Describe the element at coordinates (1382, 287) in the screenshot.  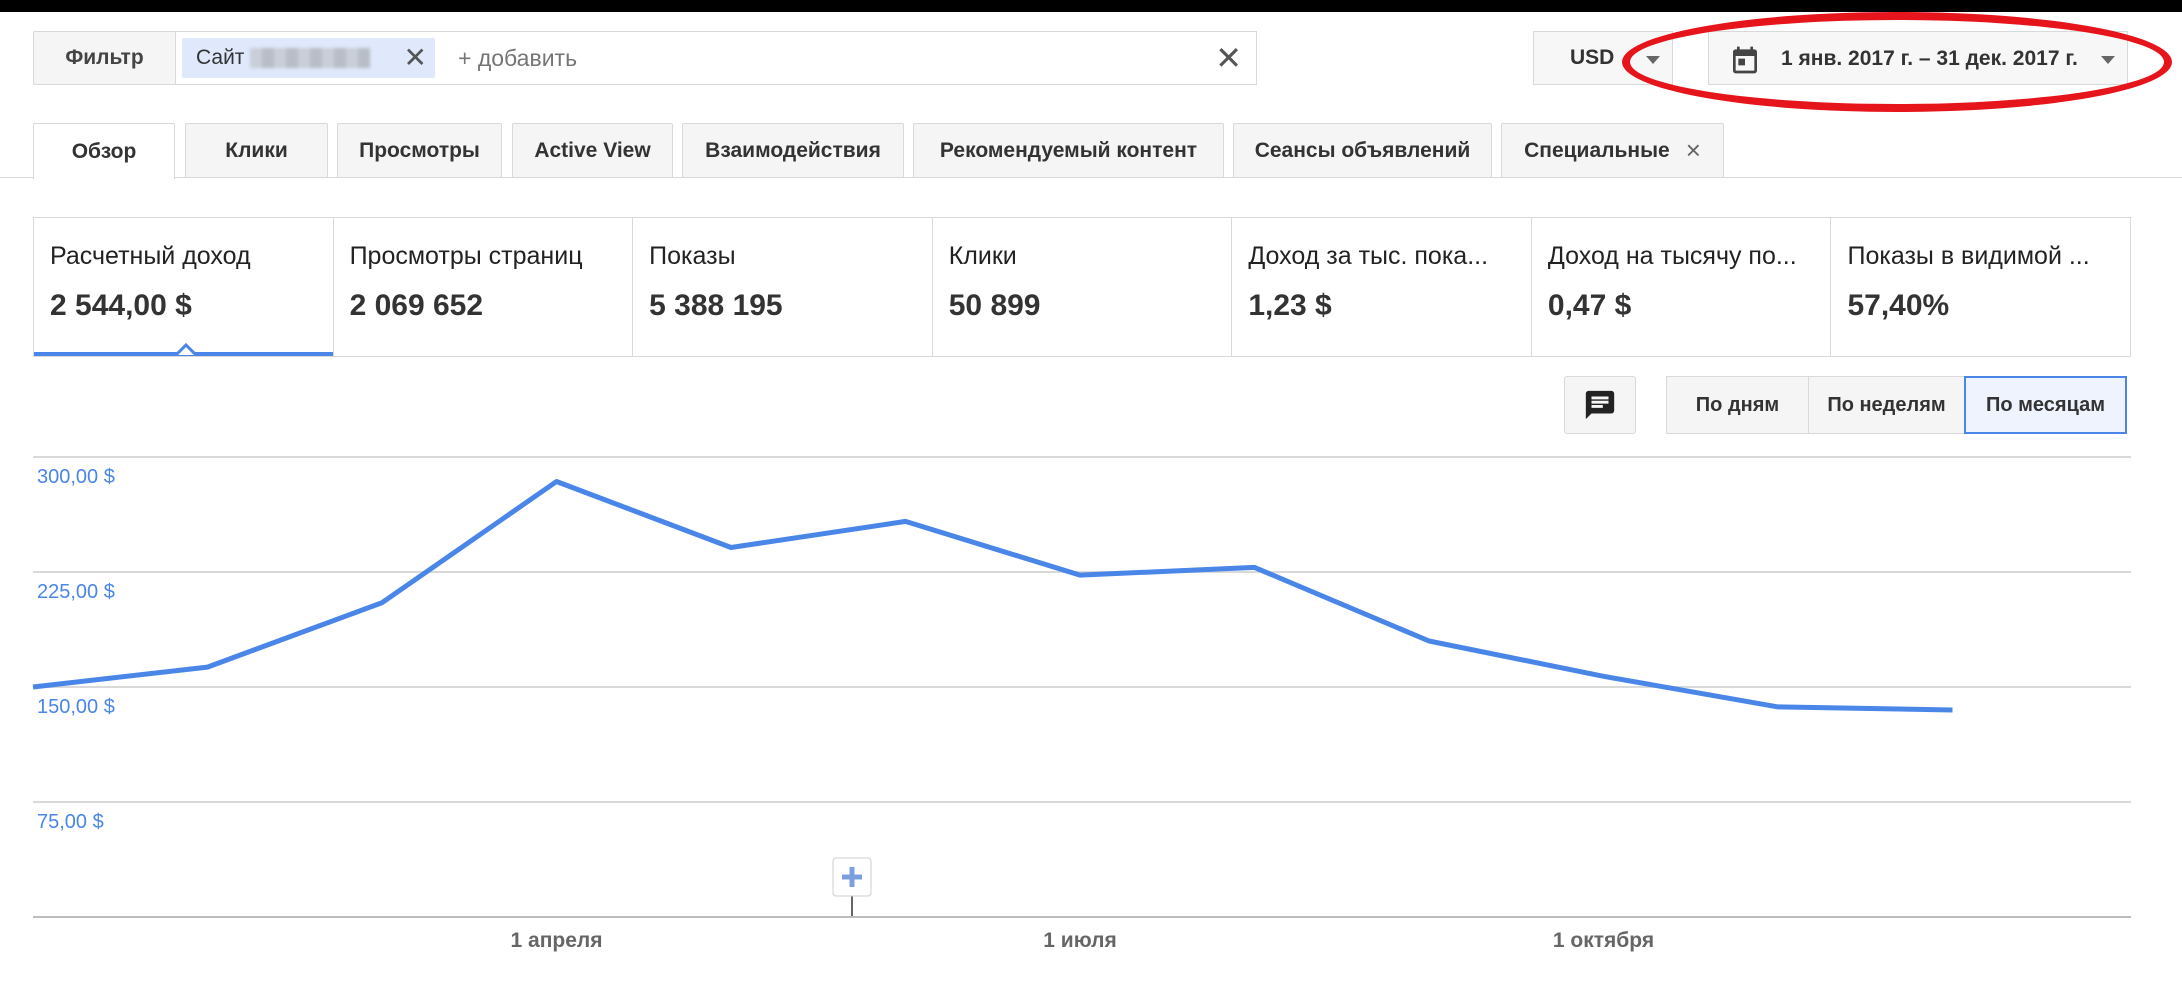
I see `metric-impression-rpm: Доход за тыс. пока... 1,23 $` at that location.